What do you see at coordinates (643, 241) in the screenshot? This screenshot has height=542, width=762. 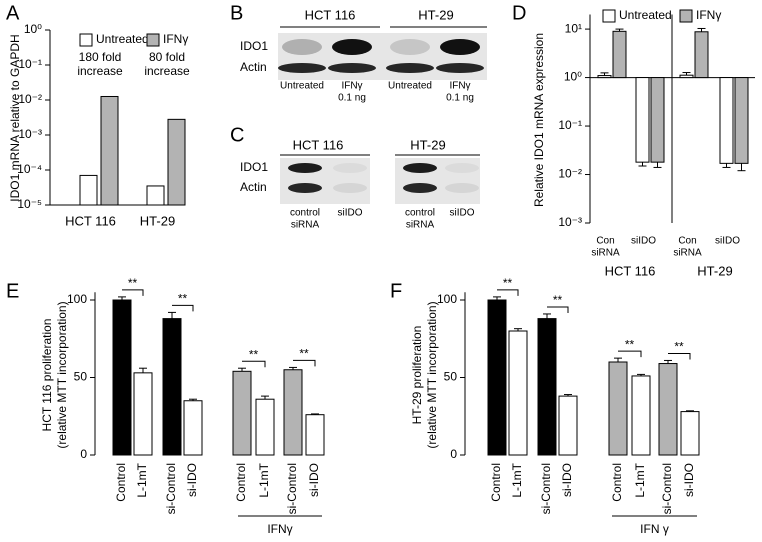 I see `x-tick-label: siIDO` at bounding box center [643, 241].